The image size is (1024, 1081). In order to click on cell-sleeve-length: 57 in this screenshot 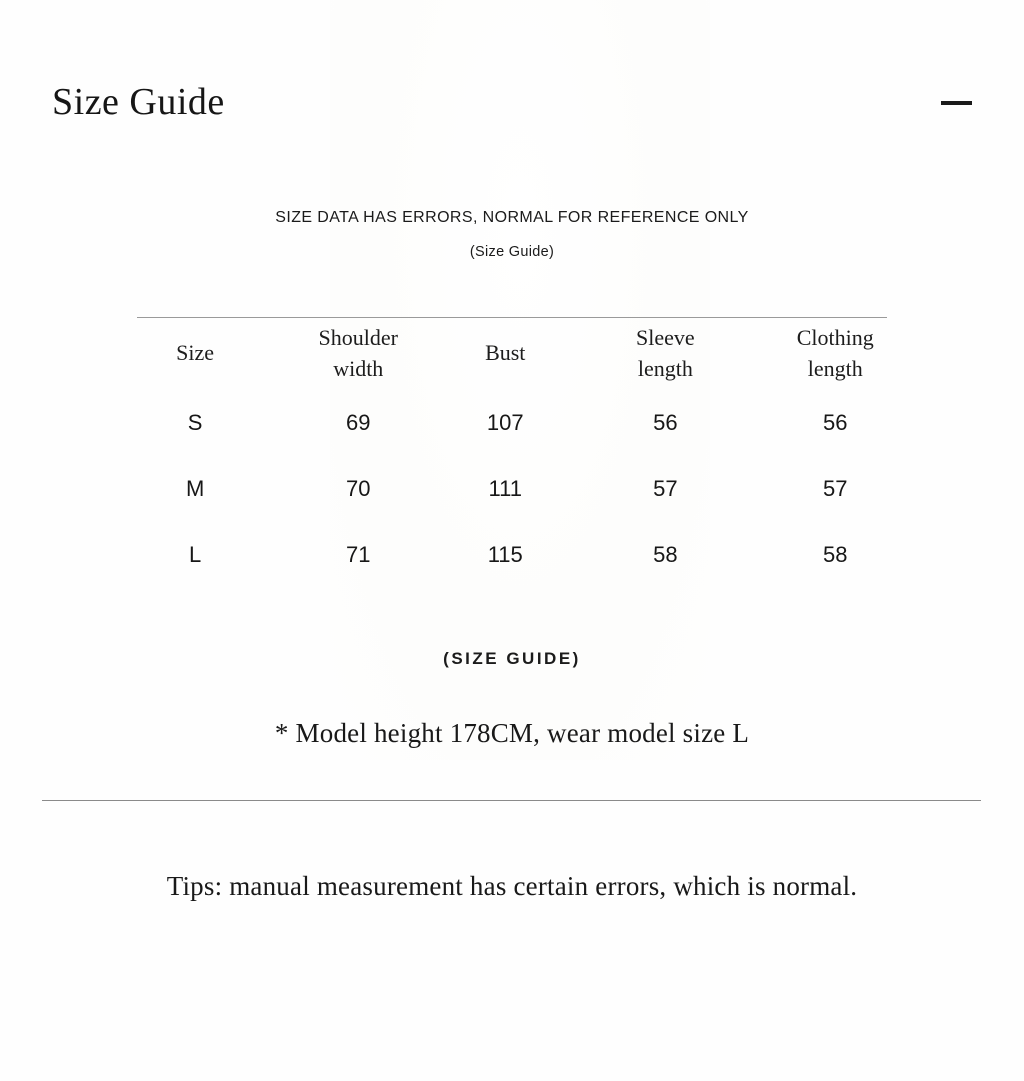, I will do `click(665, 488)`.